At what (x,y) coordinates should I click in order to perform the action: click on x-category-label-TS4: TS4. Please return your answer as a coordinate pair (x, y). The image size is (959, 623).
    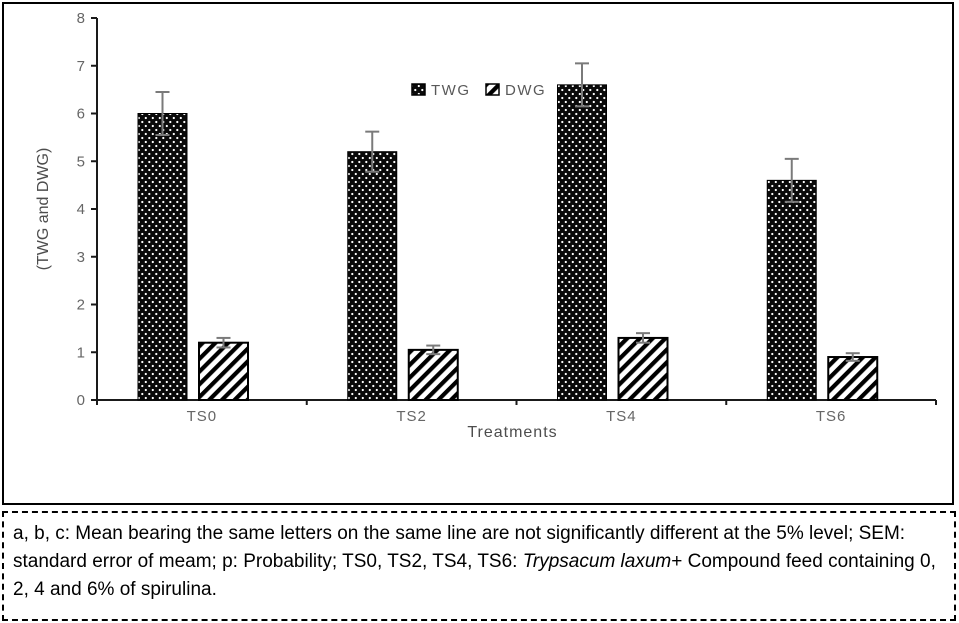
    Looking at the image, I should click on (621, 416).